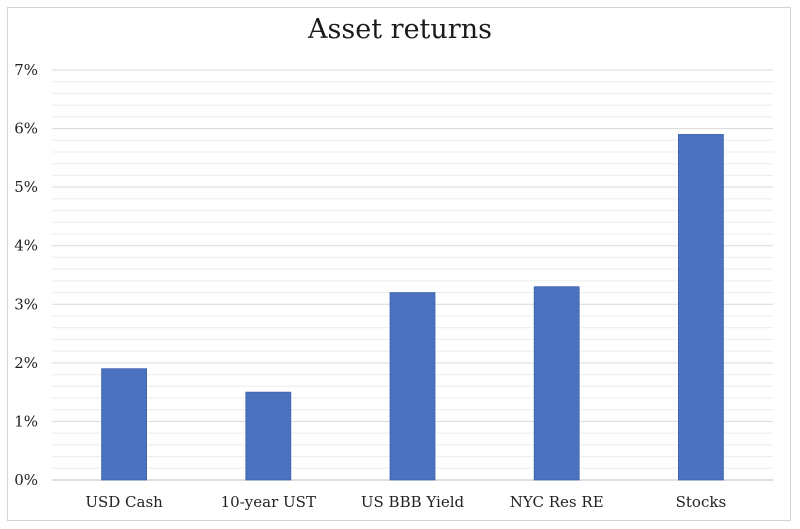 Image resolution: width=800 pixels, height=529 pixels. Describe the element at coordinates (26, 480) in the screenshot. I see `y-tick-label: 0%` at that location.